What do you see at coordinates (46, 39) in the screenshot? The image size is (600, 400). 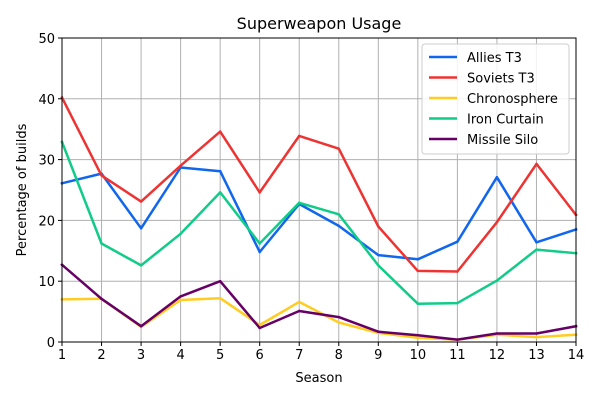 I see `y-tick-label: 50` at bounding box center [46, 39].